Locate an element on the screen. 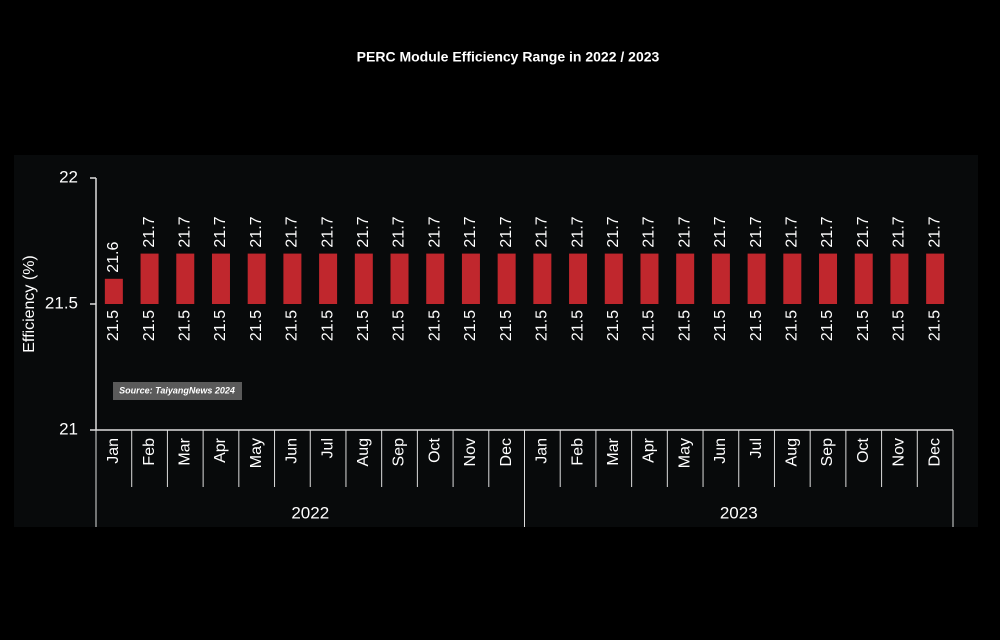  x-tick-label: Jan is located at coordinates (542, 451).